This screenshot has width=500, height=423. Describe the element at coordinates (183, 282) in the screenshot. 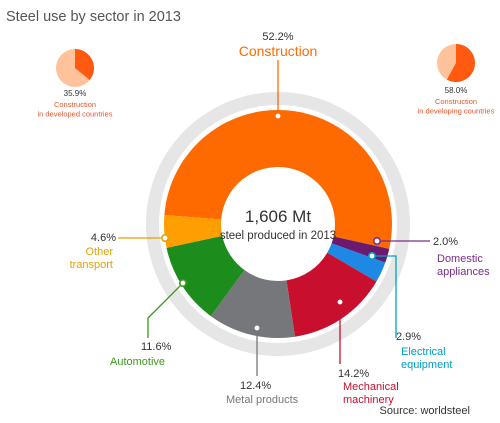

I see `marker-automotive` at that location.